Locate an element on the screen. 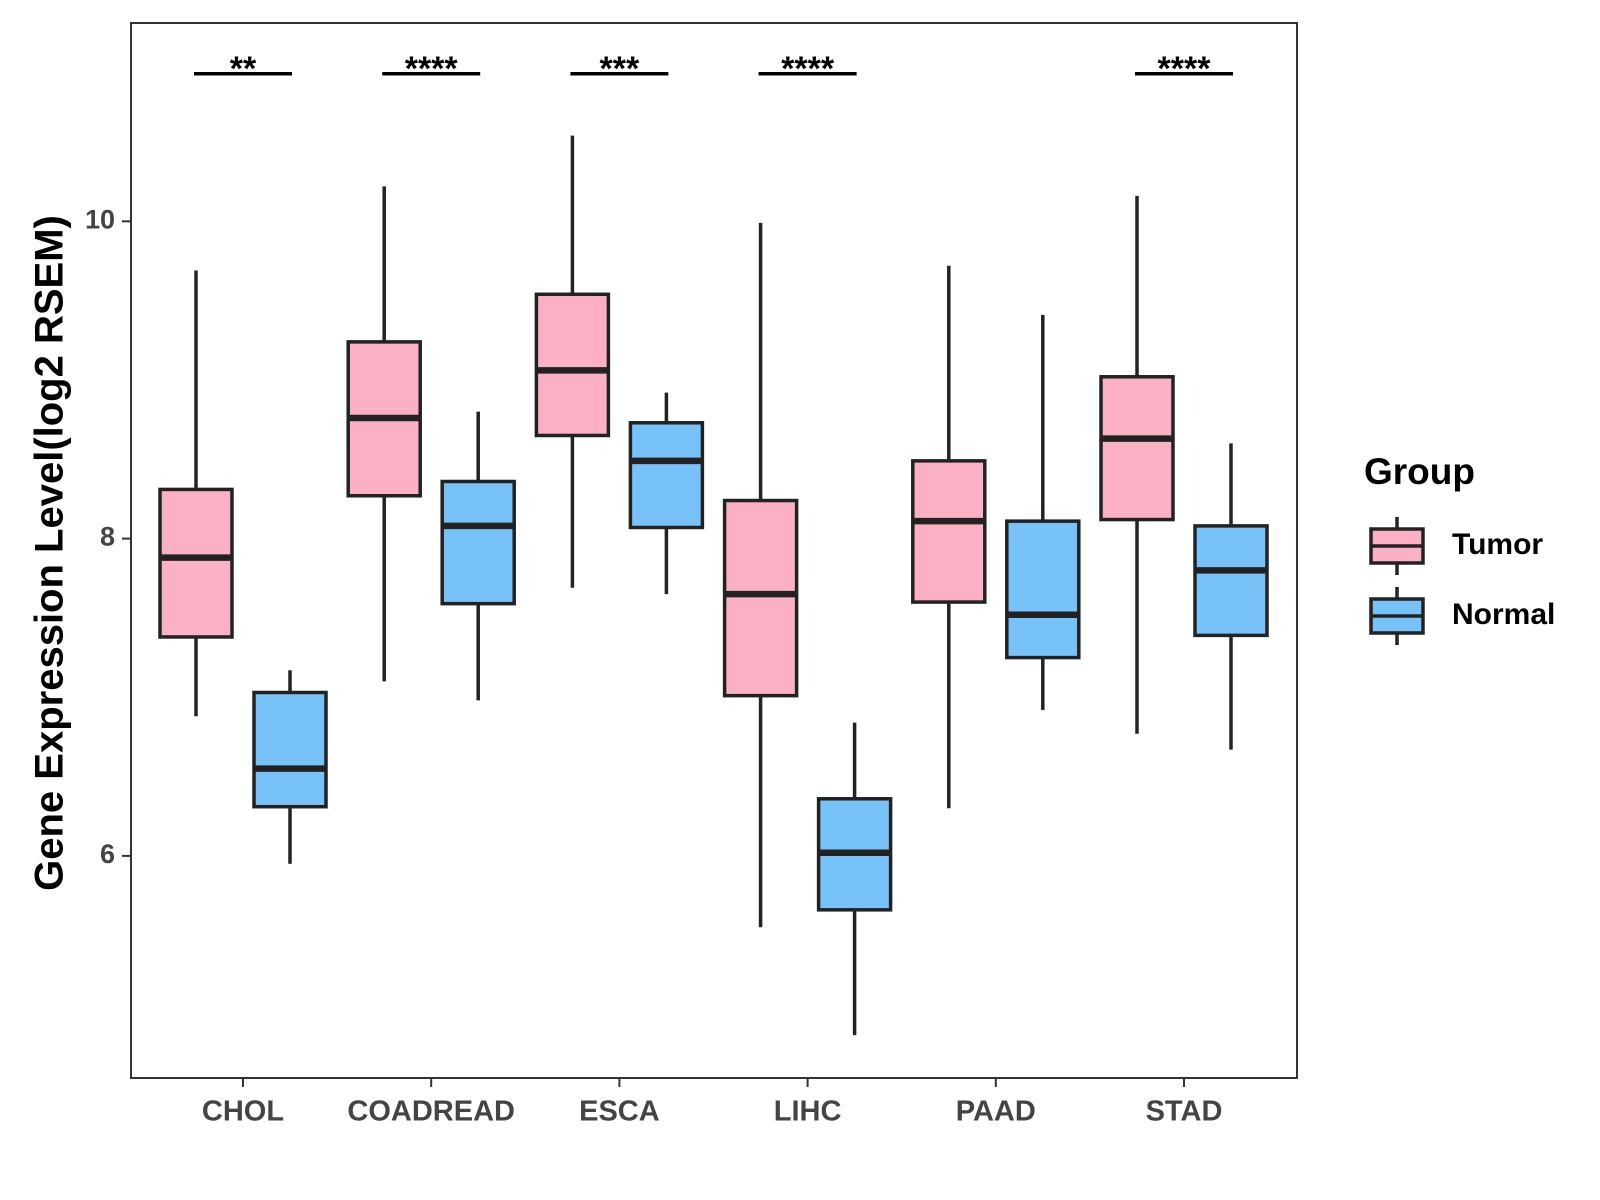 The width and height of the screenshot is (1600, 1200). box-normal-stad is located at coordinates (1231, 596).